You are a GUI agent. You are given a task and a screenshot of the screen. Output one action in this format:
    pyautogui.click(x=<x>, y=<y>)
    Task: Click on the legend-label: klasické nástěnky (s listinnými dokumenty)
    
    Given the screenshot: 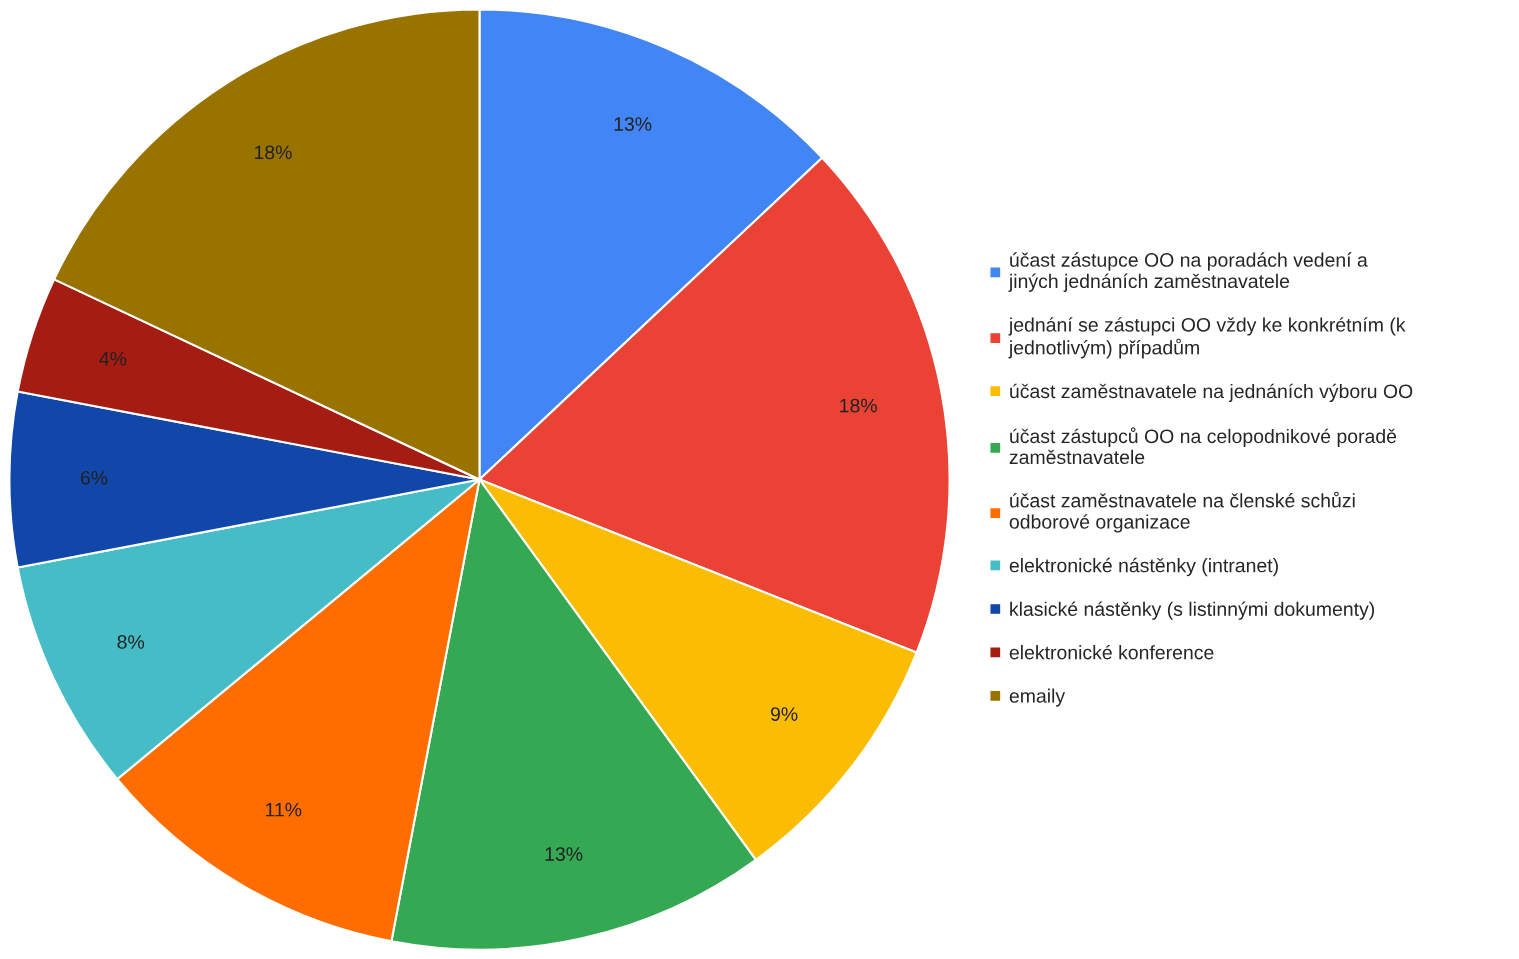 What is the action you would take?
    pyautogui.click(x=1192, y=610)
    